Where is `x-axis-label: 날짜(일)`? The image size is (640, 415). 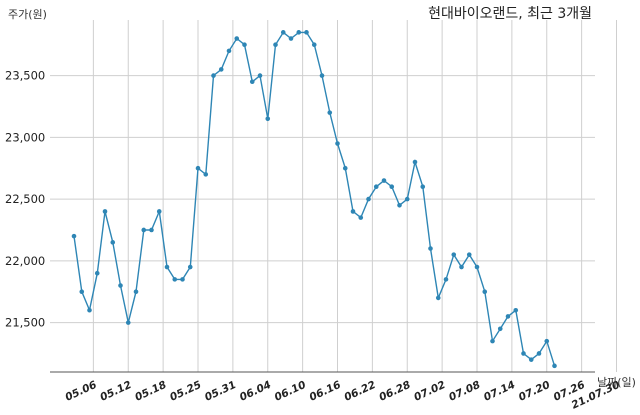 x-axis-label: 날짜(일) is located at coordinates (616, 382).